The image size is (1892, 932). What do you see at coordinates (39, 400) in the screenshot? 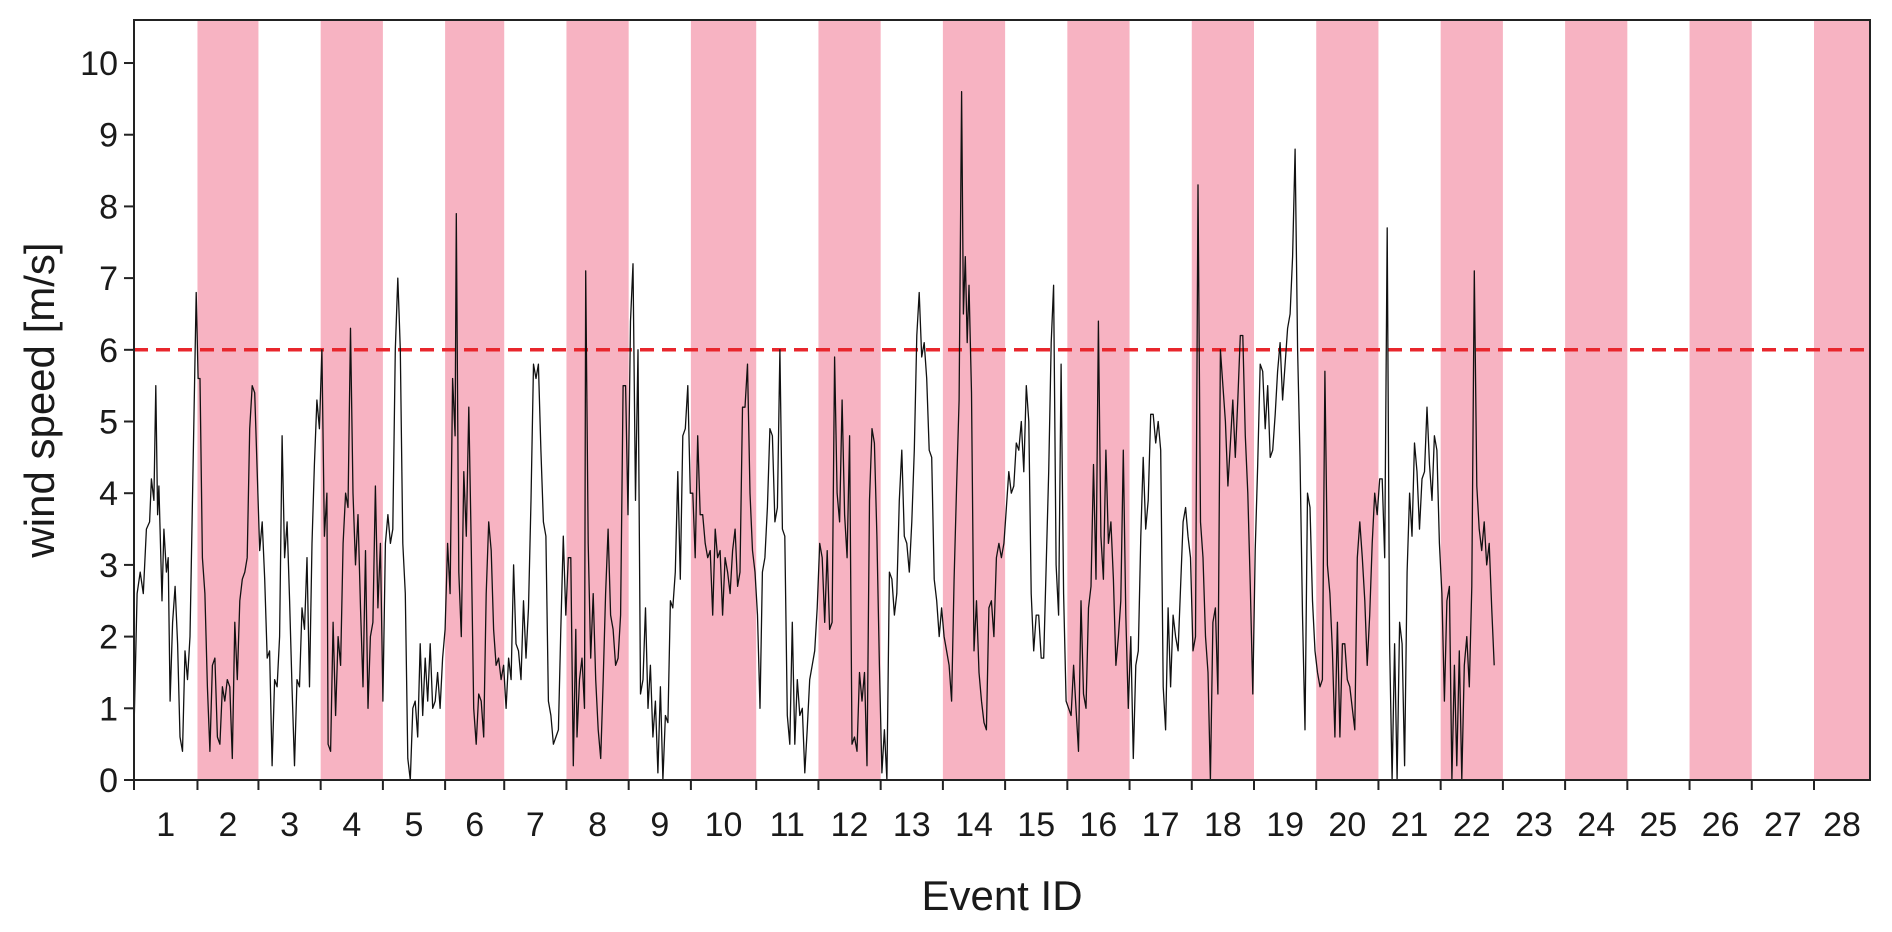
I see `y-axis-title: wind speed [m/s]` at bounding box center [39, 400].